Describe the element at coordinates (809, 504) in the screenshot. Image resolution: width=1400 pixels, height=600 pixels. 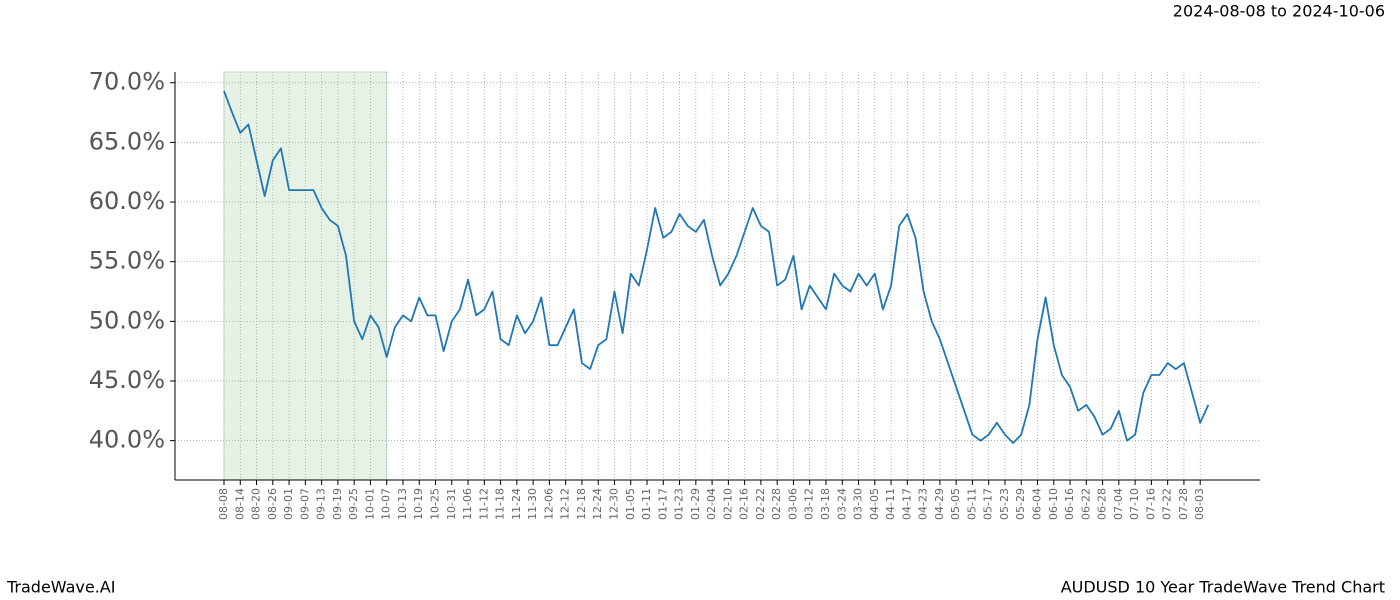
I see `x-tick-label: 03-12` at that location.